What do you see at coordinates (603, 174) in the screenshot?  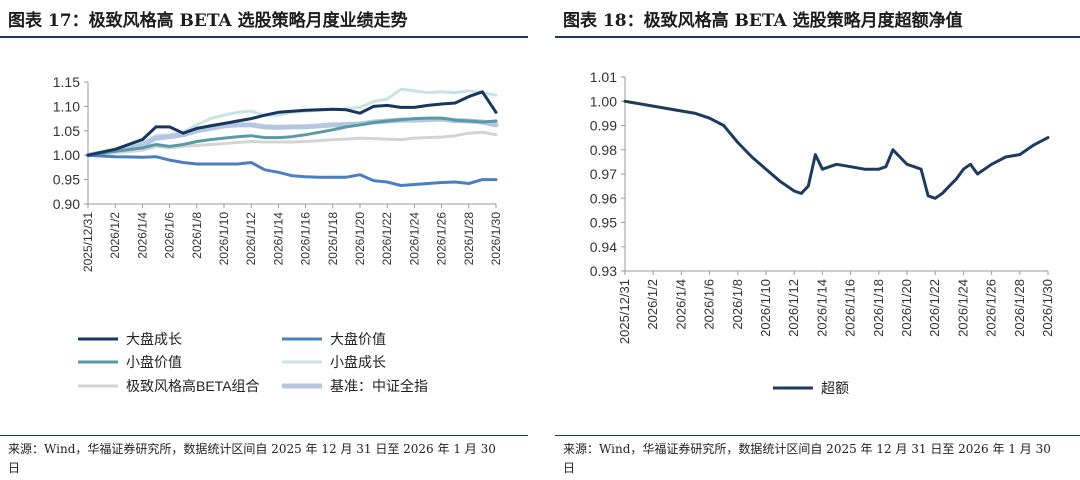 I see `y-tick-label: 0.97` at bounding box center [603, 174].